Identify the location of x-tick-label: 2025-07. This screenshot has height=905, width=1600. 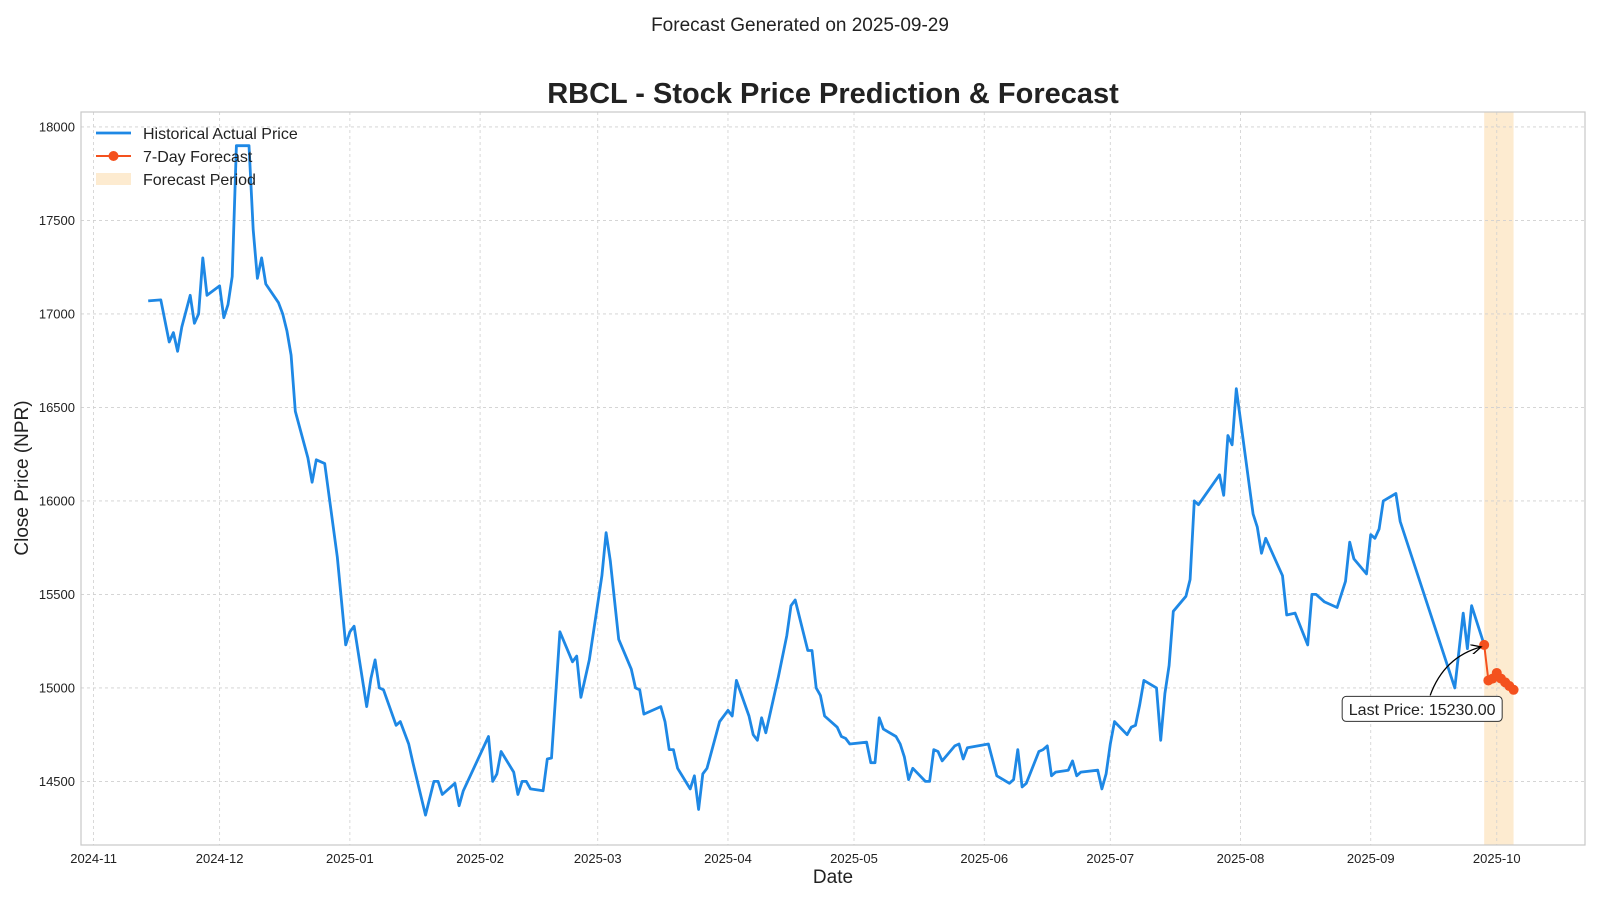
(1110, 858).